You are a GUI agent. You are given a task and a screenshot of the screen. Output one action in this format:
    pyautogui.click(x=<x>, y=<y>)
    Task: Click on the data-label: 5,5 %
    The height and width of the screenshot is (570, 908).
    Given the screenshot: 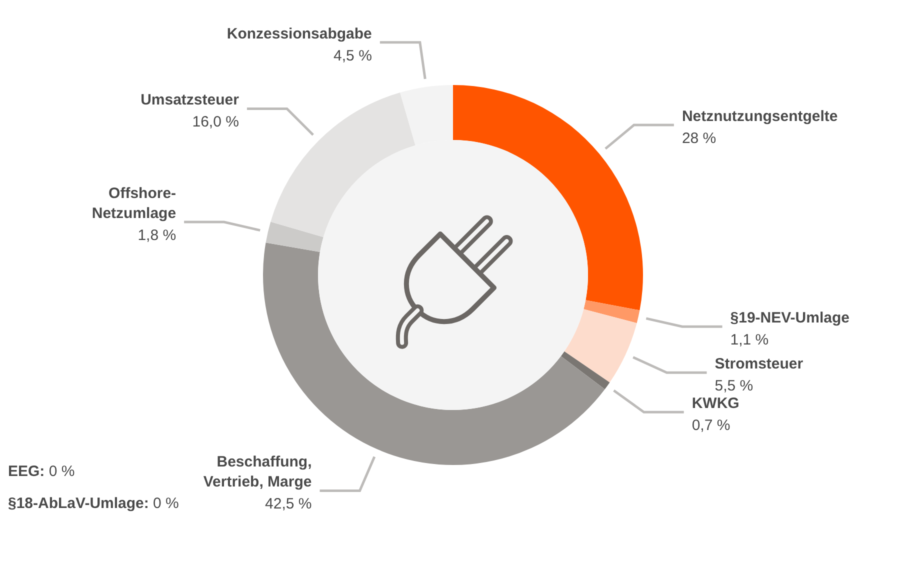 What is the action you would take?
    pyautogui.click(x=734, y=386)
    